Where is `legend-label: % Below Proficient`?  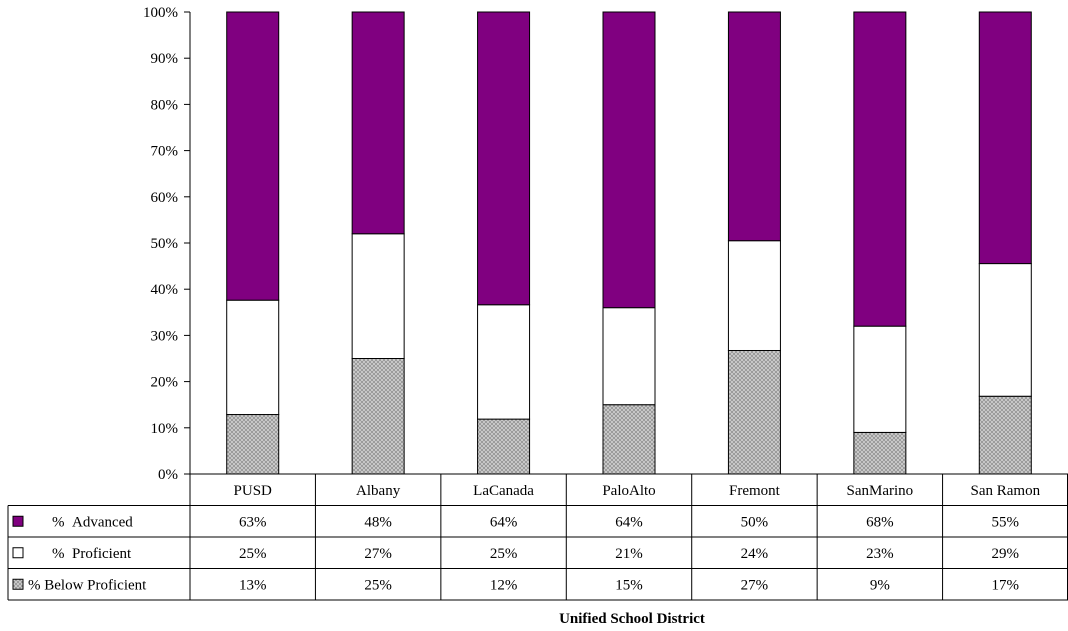
legend-label: % Below Proficient is located at coordinates (87, 585).